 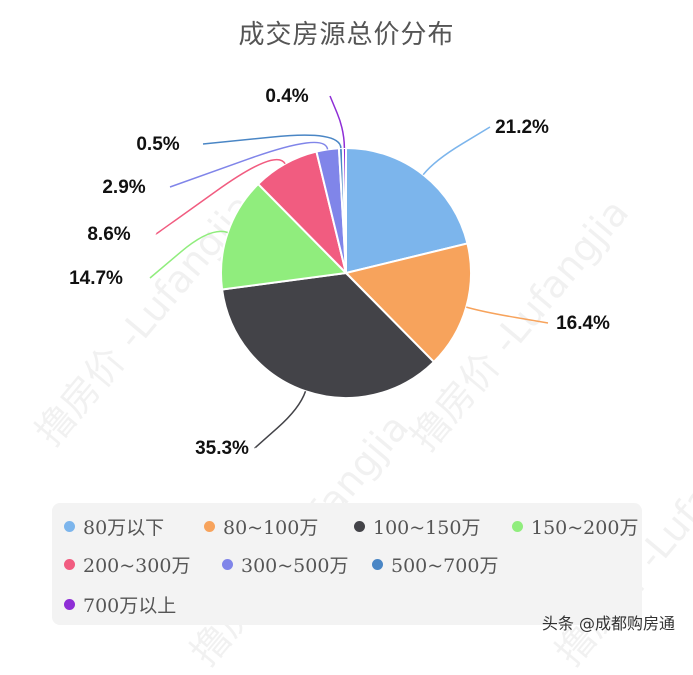 I want to click on data-label: 16.4%, so click(x=583, y=323).